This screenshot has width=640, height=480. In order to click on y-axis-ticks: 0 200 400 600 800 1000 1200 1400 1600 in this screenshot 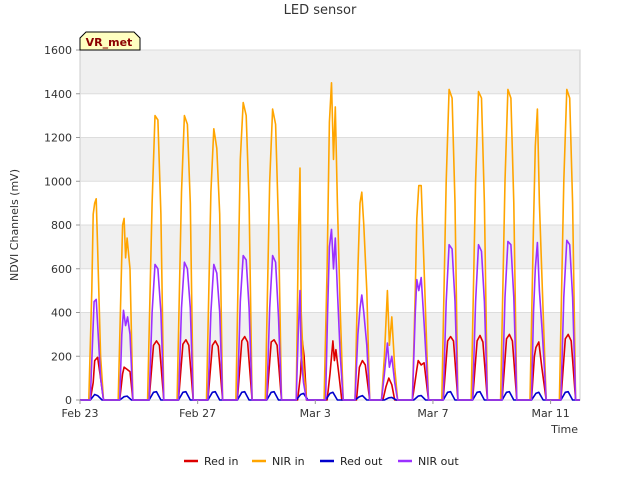, I will do `click(62, 225)`.